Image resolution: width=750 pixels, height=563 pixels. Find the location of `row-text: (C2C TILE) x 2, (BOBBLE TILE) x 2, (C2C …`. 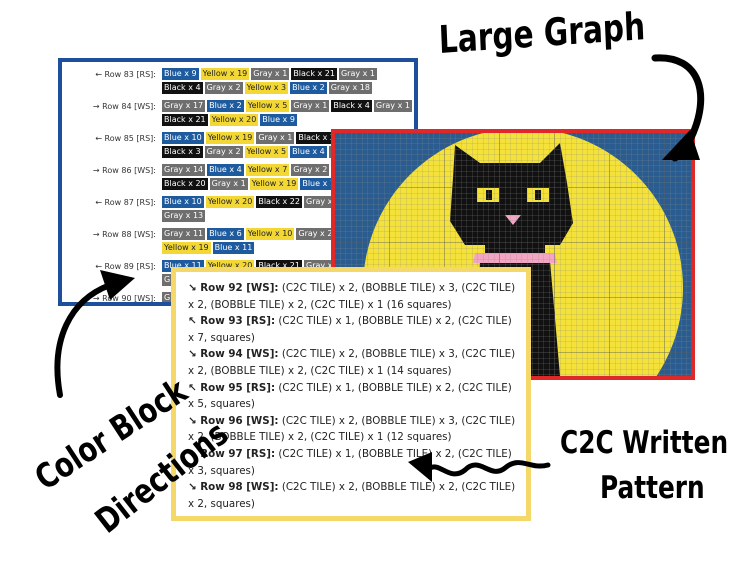

row-text: (C2C TILE) x 2, (BOBBLE TILE) x 2, (C2C … is located at coordinates (352, 495).